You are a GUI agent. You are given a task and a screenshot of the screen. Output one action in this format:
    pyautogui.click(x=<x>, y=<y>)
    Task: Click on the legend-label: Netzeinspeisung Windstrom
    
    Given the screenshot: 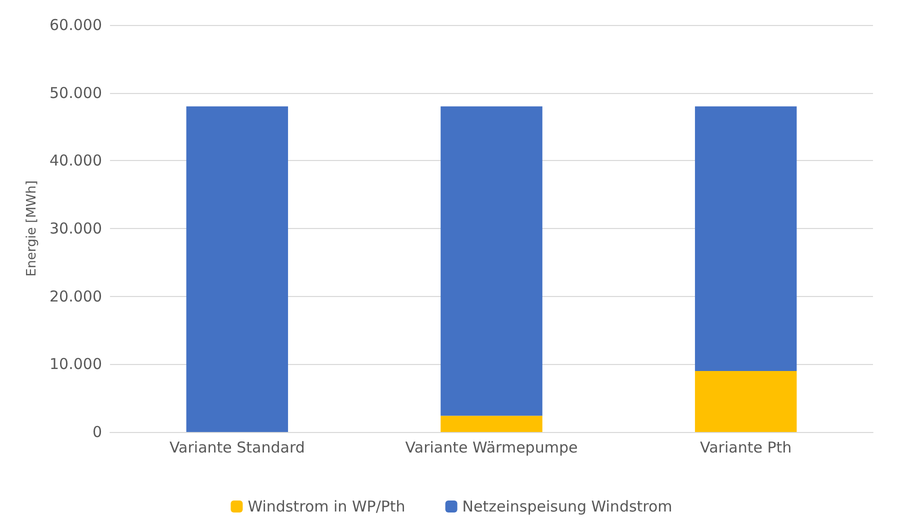 What is the action you would take?
    pyautogui.click(x=567, y=507)
    